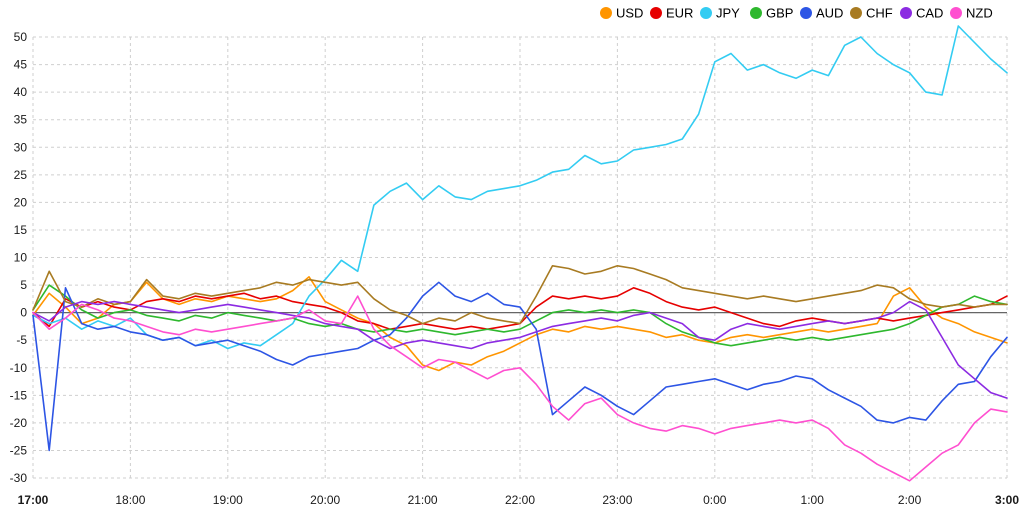 The image size is (1024, 528). Describe the element at coordinates (23, 285) in the screenshot. I see `y-tick-label: 5` at that location.